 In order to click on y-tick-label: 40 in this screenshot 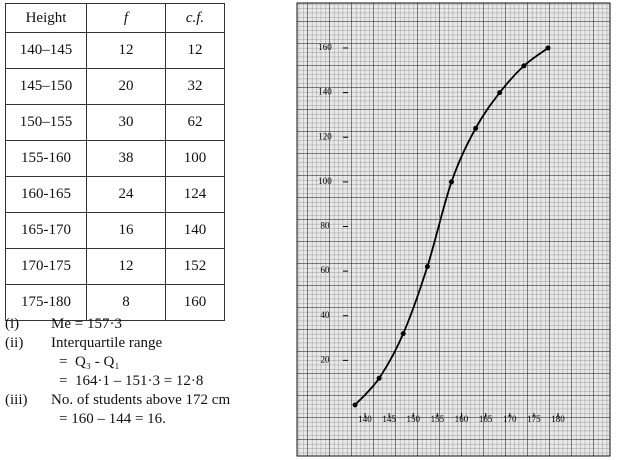, I will do `click(326, 315)`.